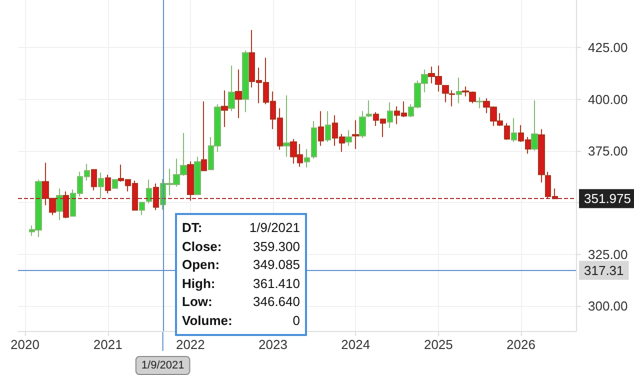 This screenshot has height=375, width=634. What do you see at coordinates (241, 264) in the screenshot?
I see `text: Open: 349.085` at bounding box center [241, 264].